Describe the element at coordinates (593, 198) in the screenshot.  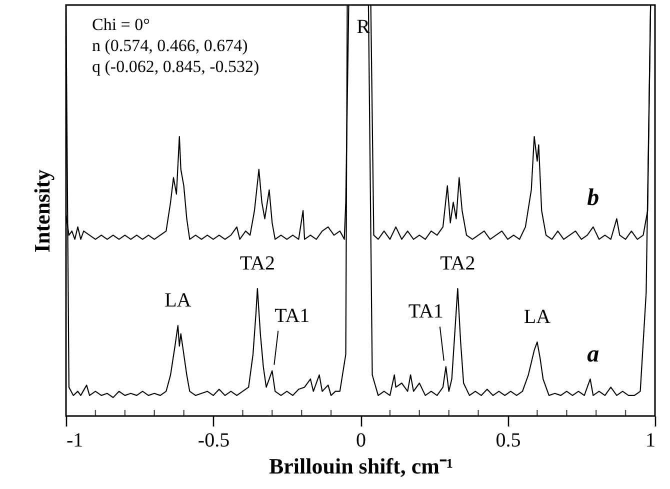
I see `series-label: b` at that location.